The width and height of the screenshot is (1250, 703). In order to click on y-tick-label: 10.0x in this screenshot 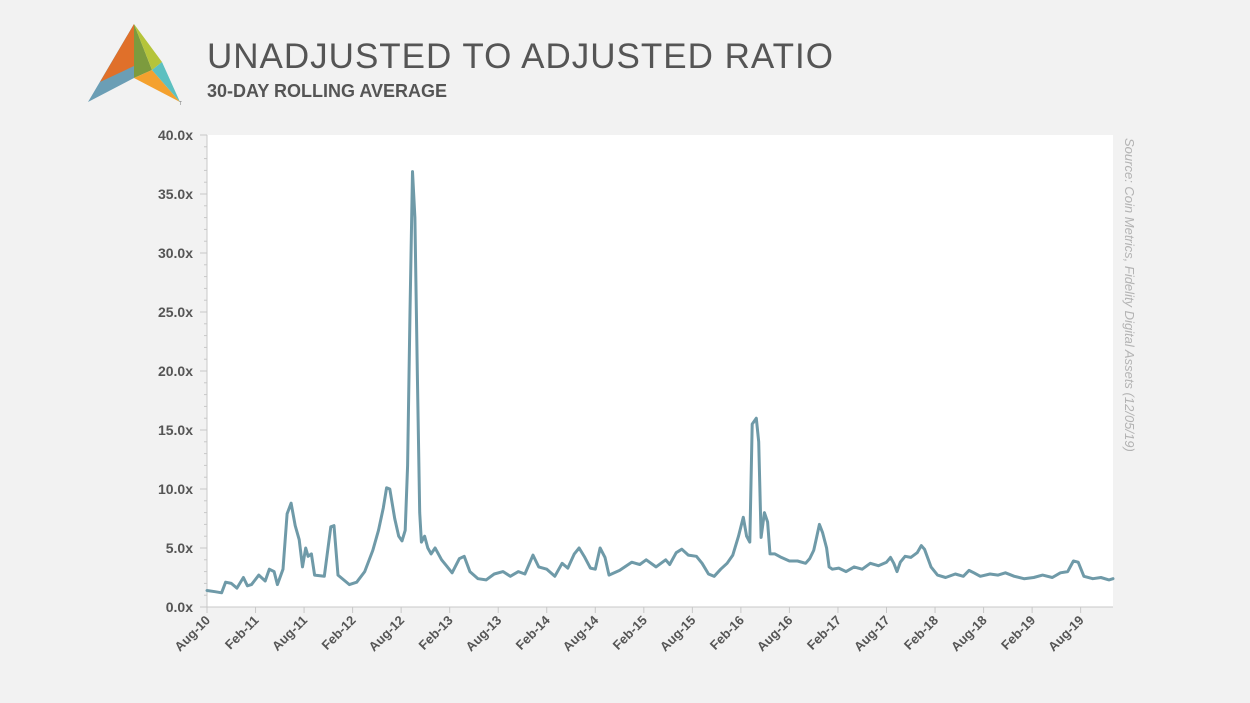, I will do `click(175, 489)`.